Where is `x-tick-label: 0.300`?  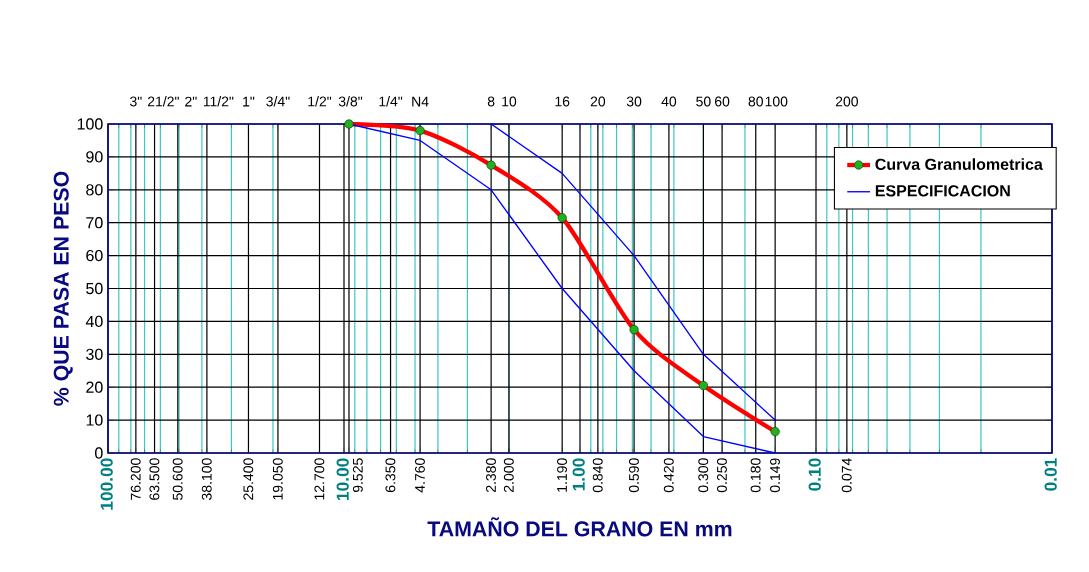 x-tick-label: 0.300 is located at coordinates (703, 475).